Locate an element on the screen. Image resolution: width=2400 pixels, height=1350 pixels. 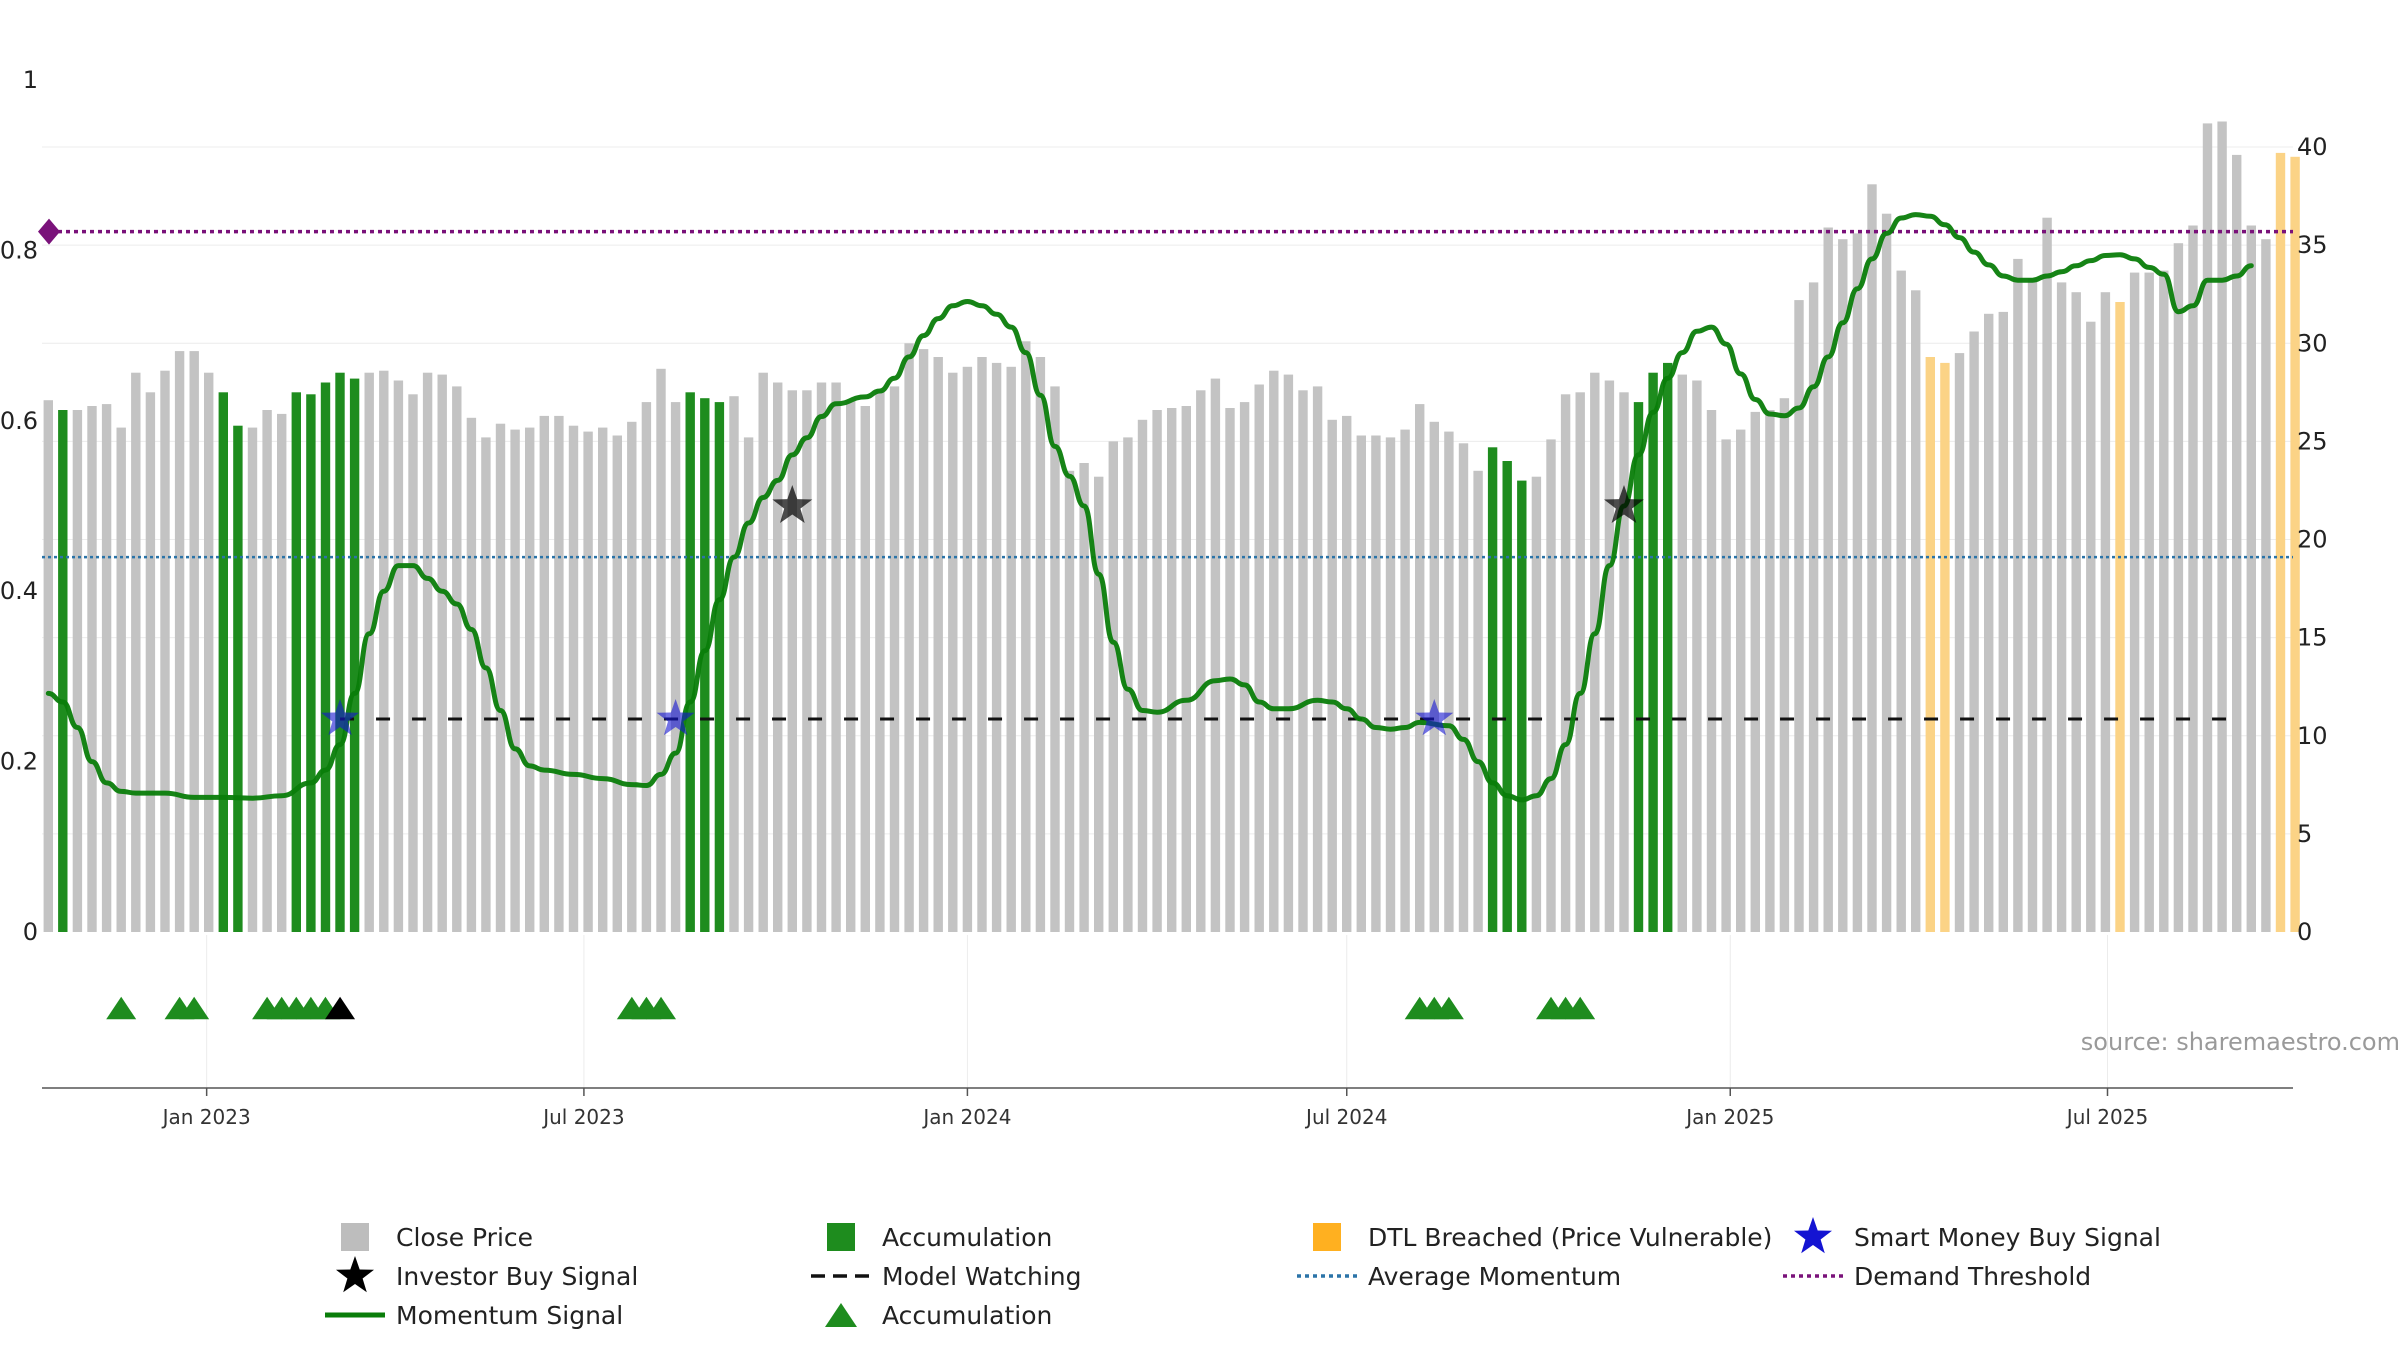
x-tick-label: Jul 2024 is located at coordinates (1345, 1117).